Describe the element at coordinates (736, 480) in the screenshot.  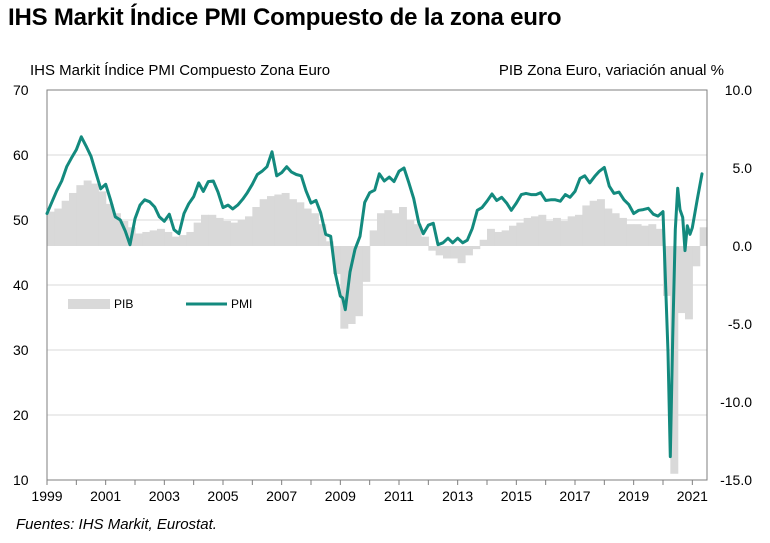
I see `right-tick-label: -15.0` at that location.